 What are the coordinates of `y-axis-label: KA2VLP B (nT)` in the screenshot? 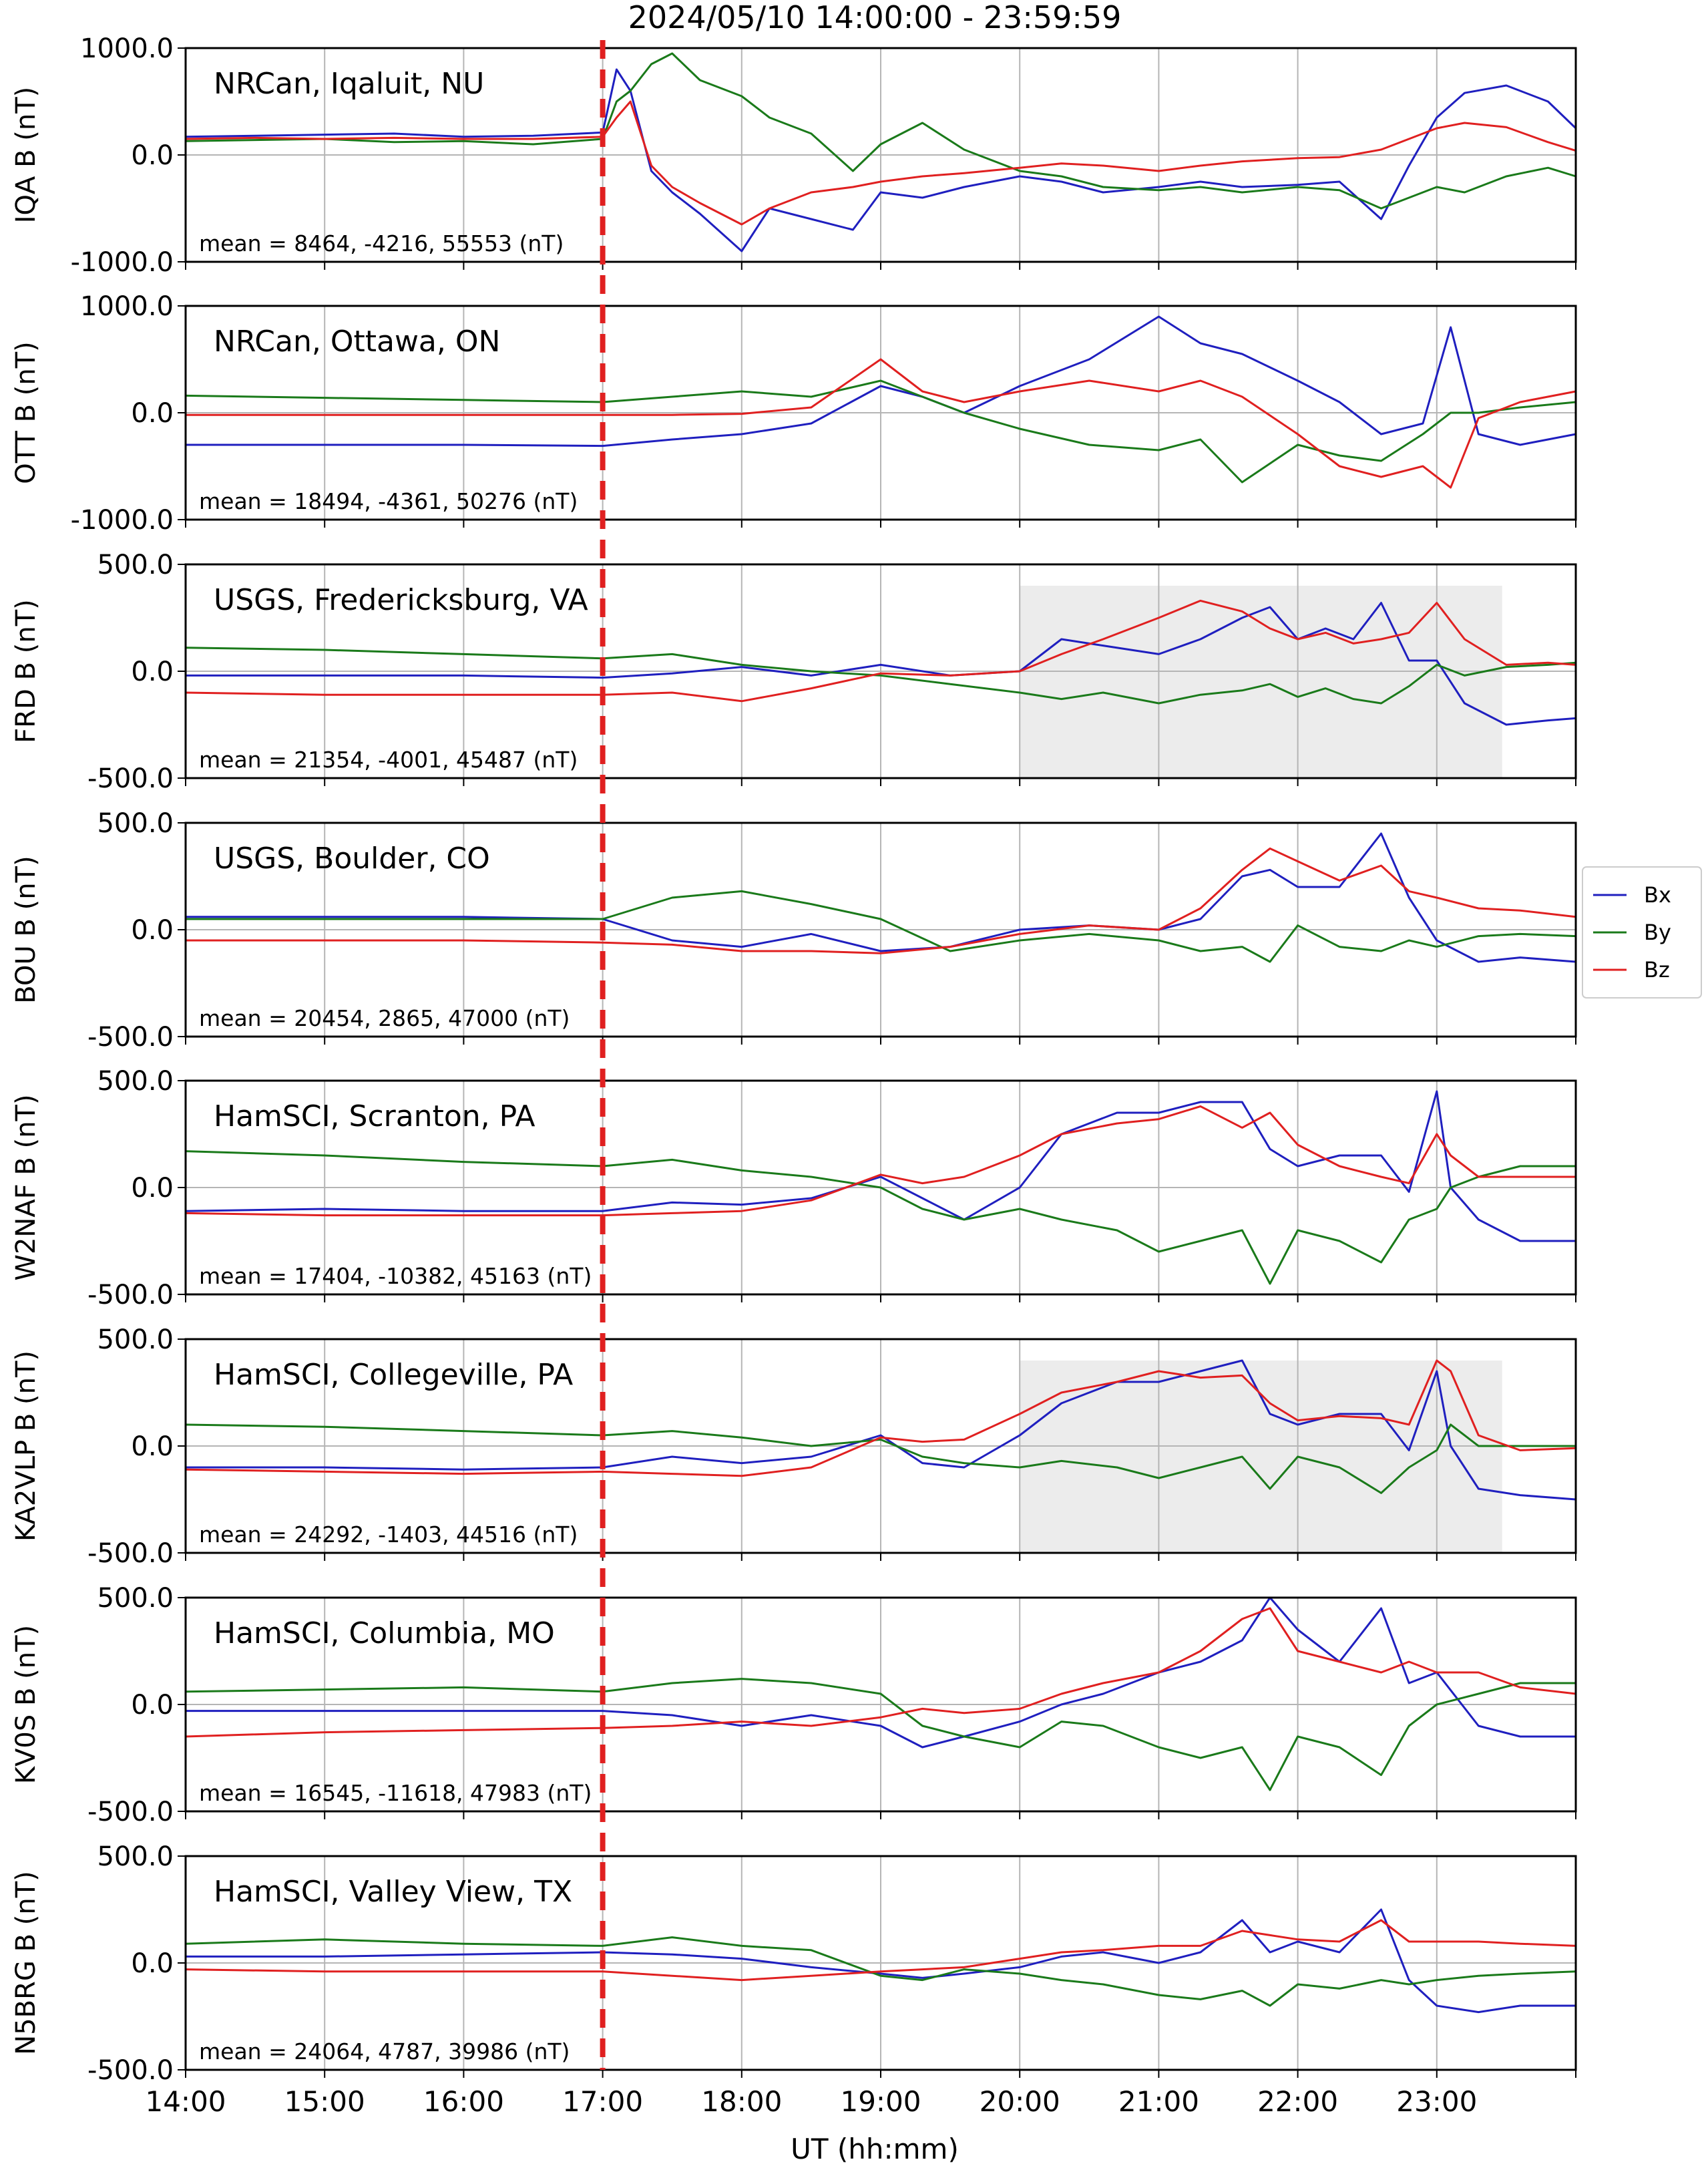 It's located at (26, 1446).